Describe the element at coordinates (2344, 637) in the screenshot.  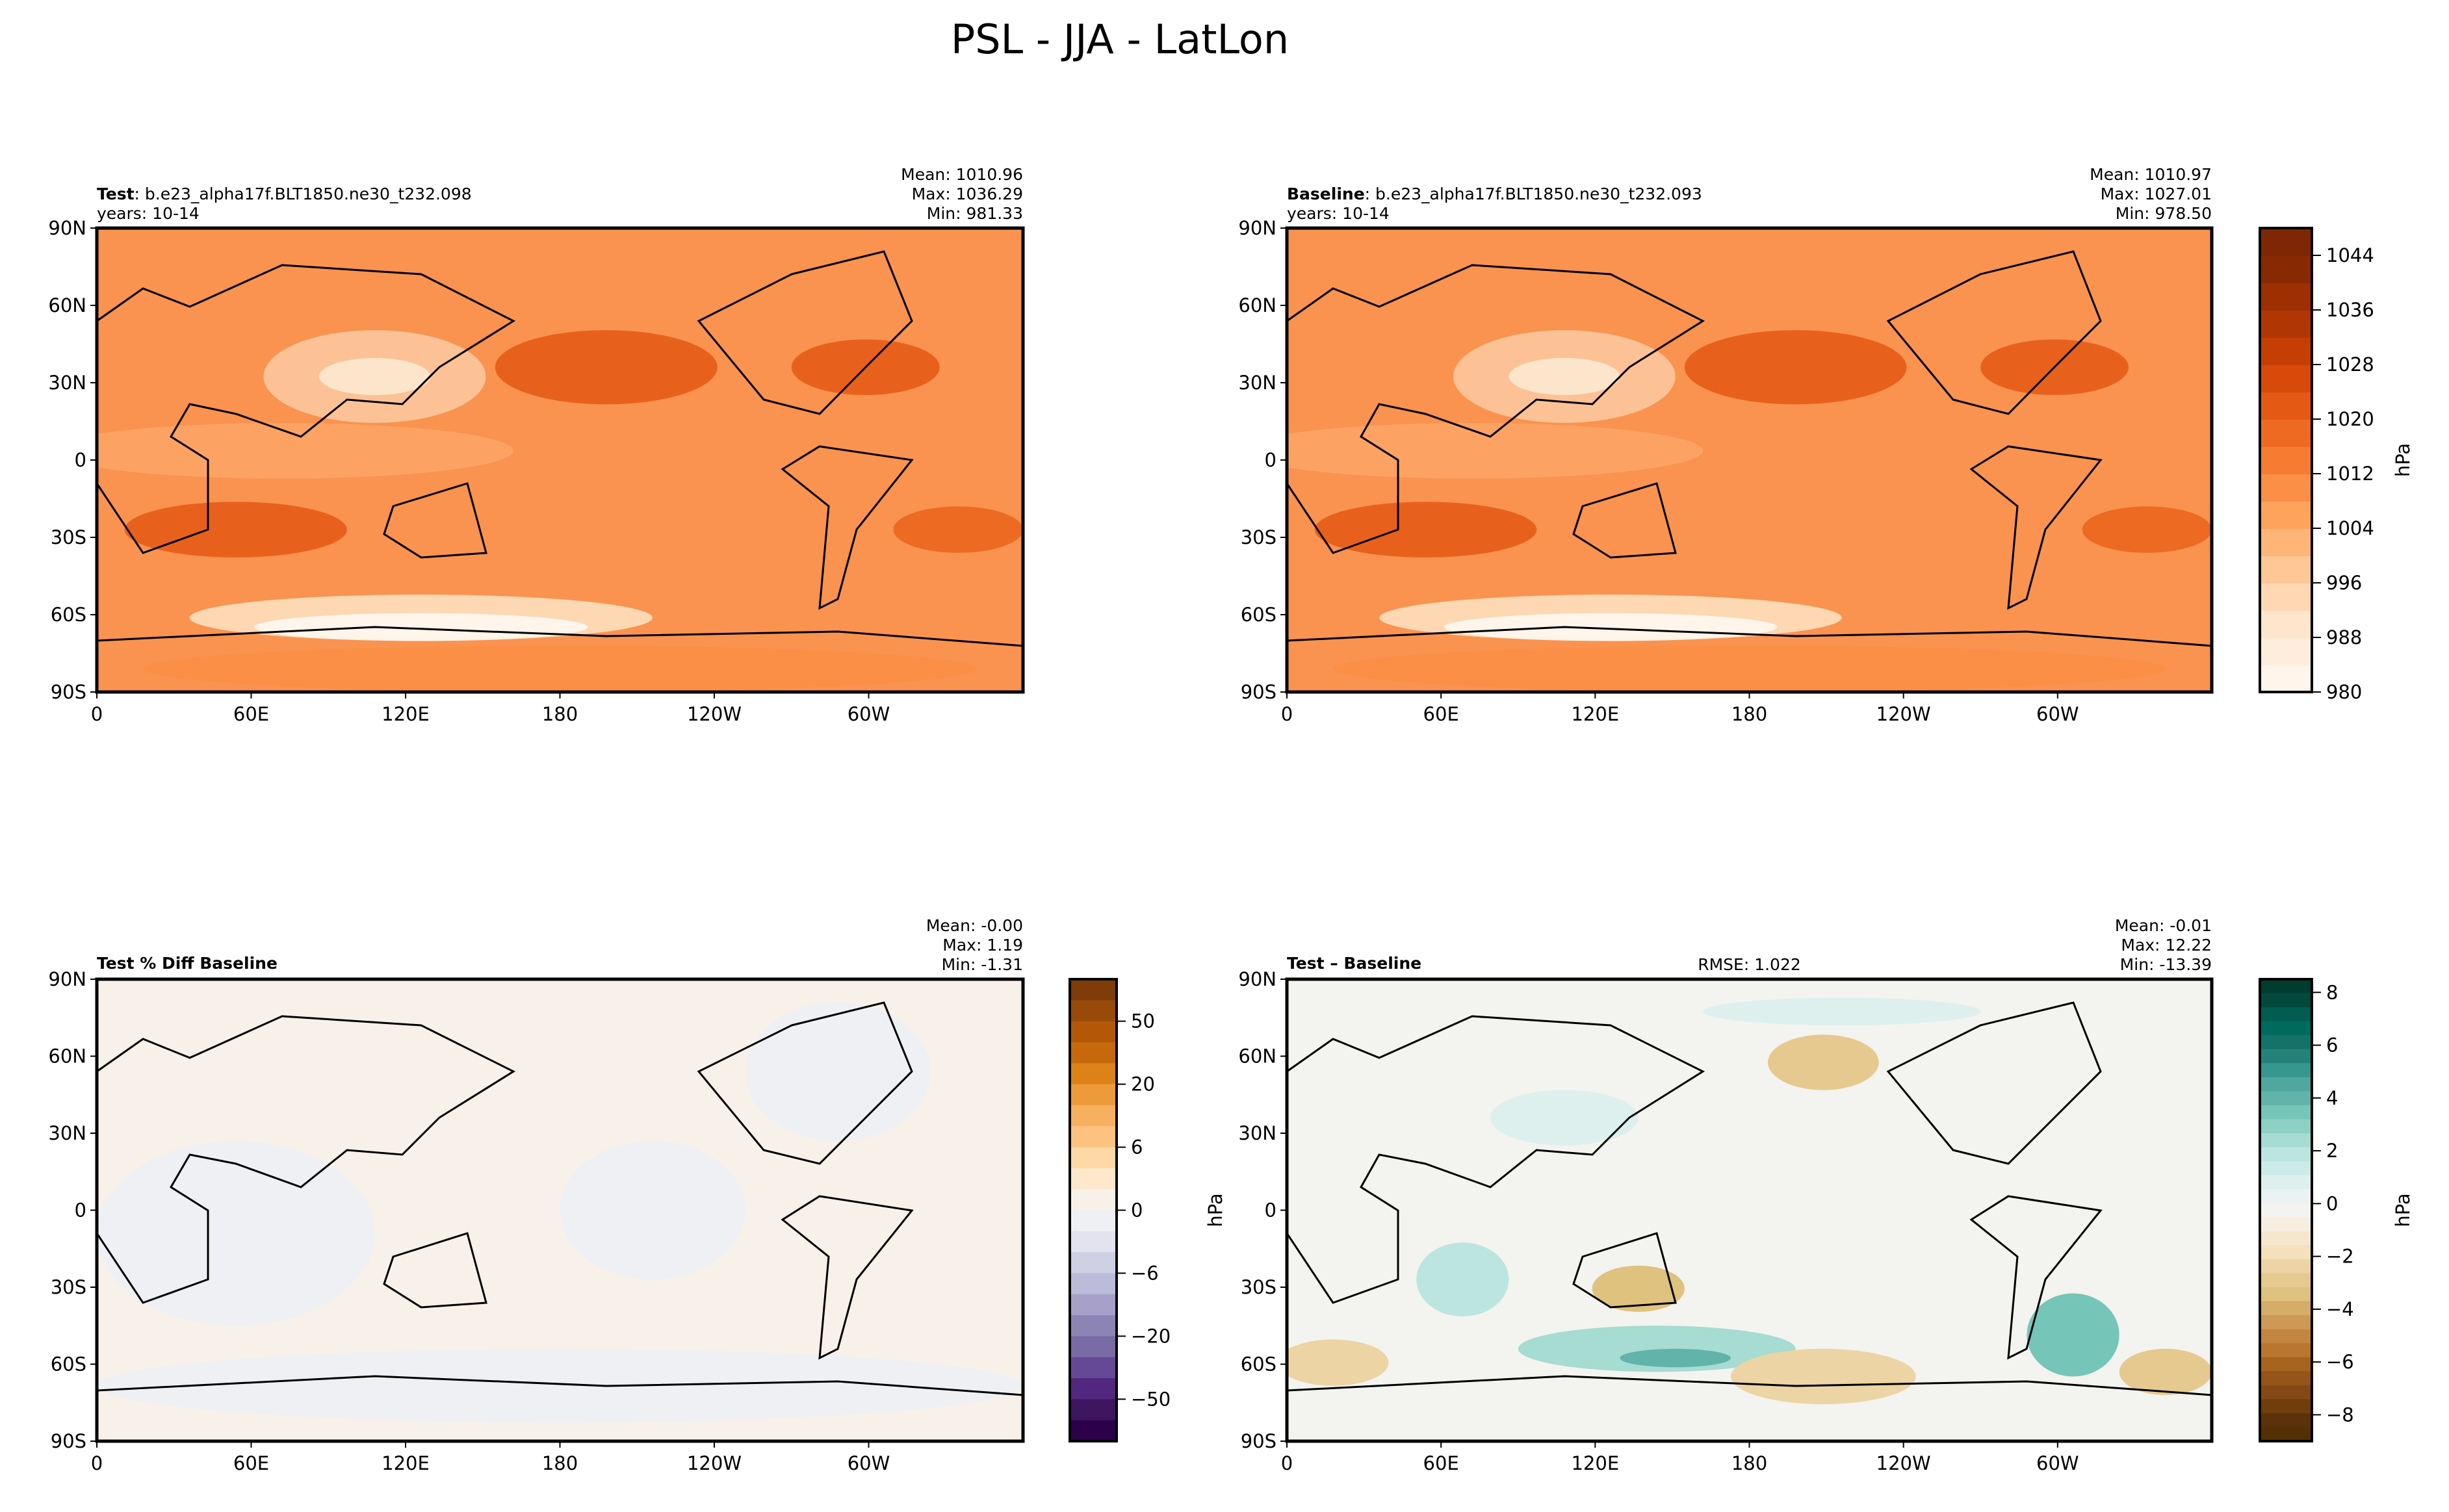
I see `colorbar-tick-label: 988` at that location.